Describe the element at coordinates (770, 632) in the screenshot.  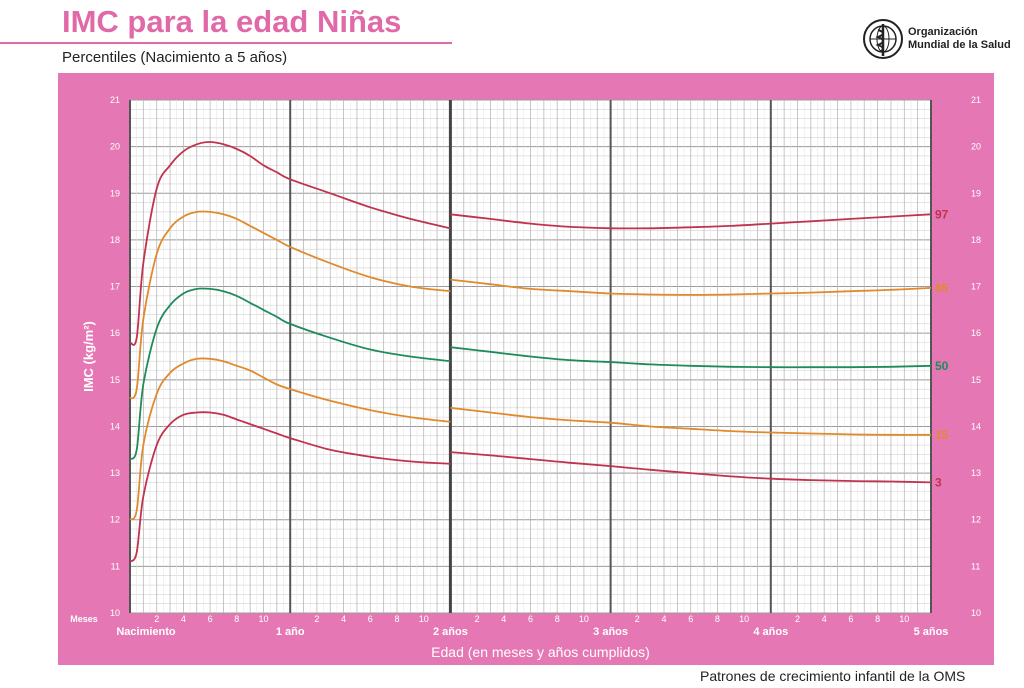
I see `year-label: 4 años` at that location.